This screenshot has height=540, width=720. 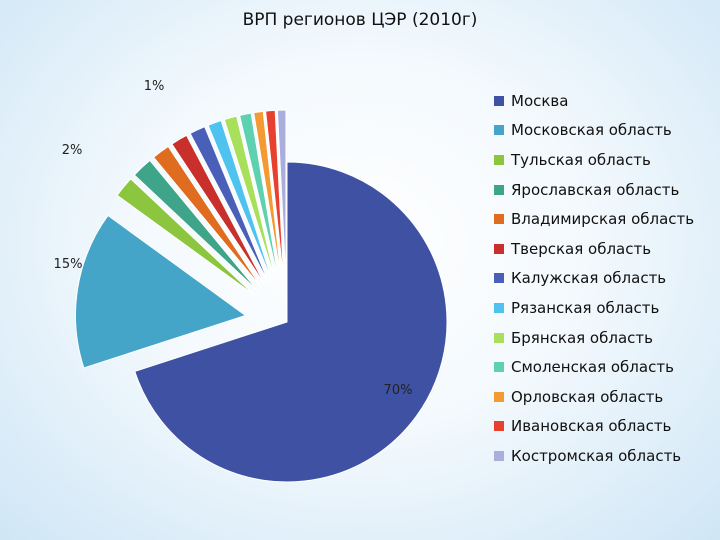 I want to click on legend-label: Тульская область, so click(x=581, y=159).